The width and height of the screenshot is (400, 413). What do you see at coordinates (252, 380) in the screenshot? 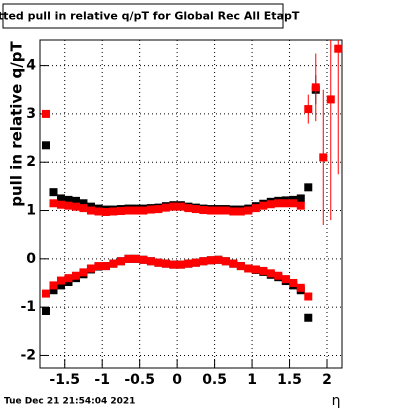
I see `x-tick-label: 1` at bounding box center [252, 380].